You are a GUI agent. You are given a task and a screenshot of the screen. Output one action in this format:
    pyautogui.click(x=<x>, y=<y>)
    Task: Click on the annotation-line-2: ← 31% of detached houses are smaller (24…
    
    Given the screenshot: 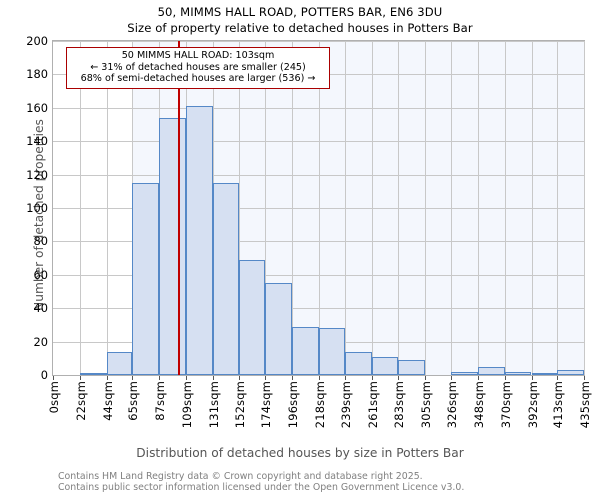 What is the action you would take?
    pyautogui.click(x=198, y=67)
    